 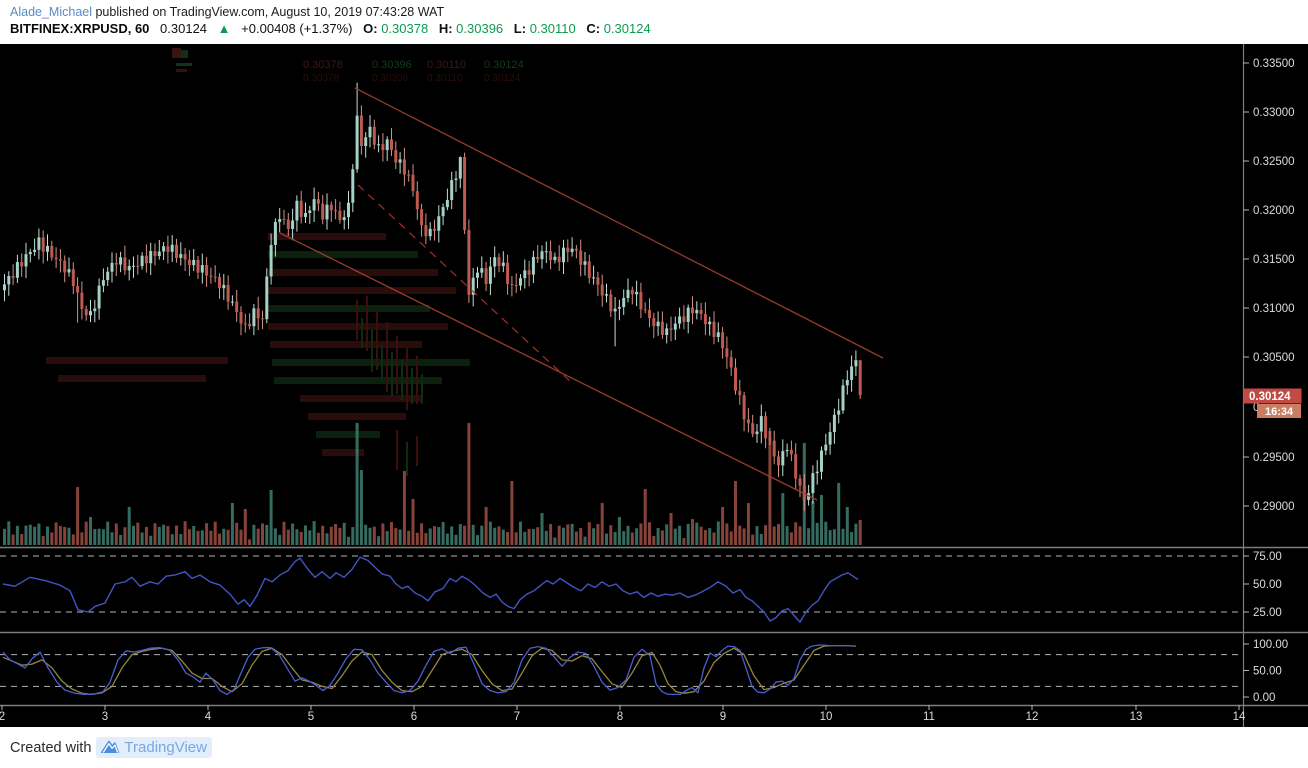 What do you see at coordinates (105, 717) in the screenshot?
I see `svg-text: 3` at bounding box center [105, 717].